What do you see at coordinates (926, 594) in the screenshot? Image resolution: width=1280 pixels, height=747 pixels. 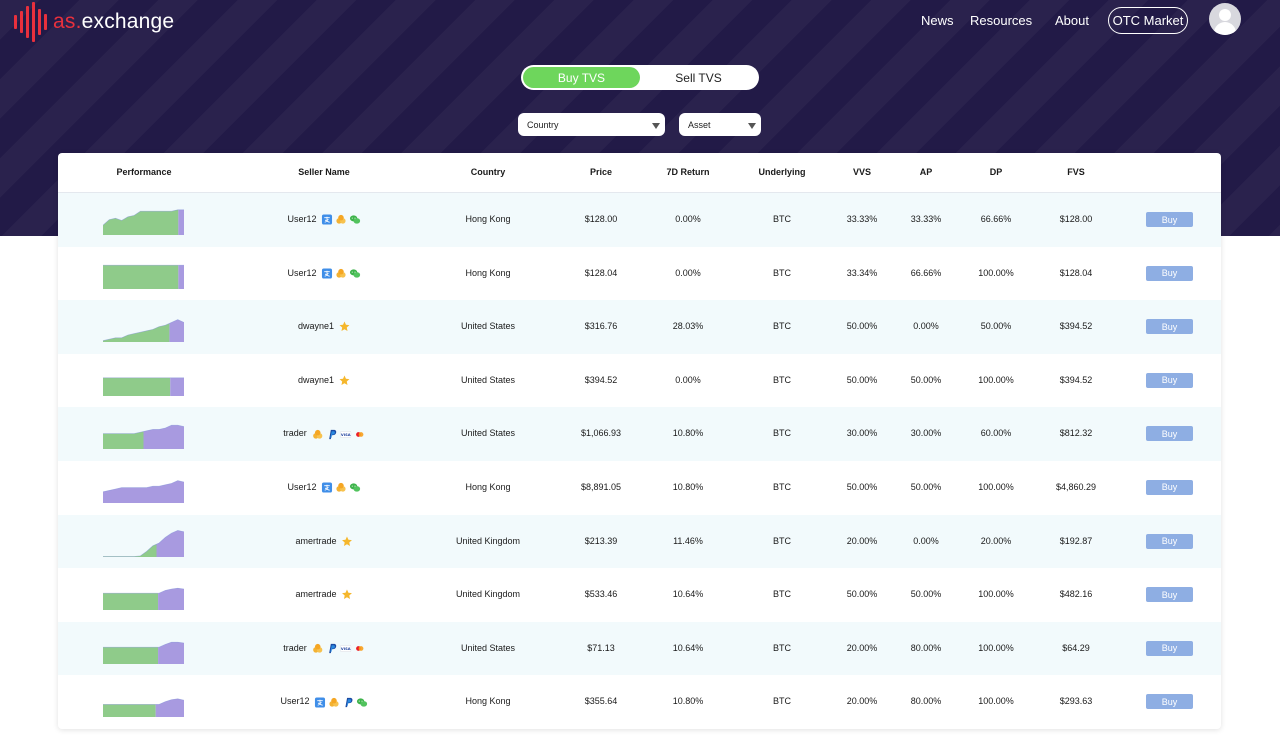 I see `cell-ap: 50.00%` at bounding box center [926, 594].